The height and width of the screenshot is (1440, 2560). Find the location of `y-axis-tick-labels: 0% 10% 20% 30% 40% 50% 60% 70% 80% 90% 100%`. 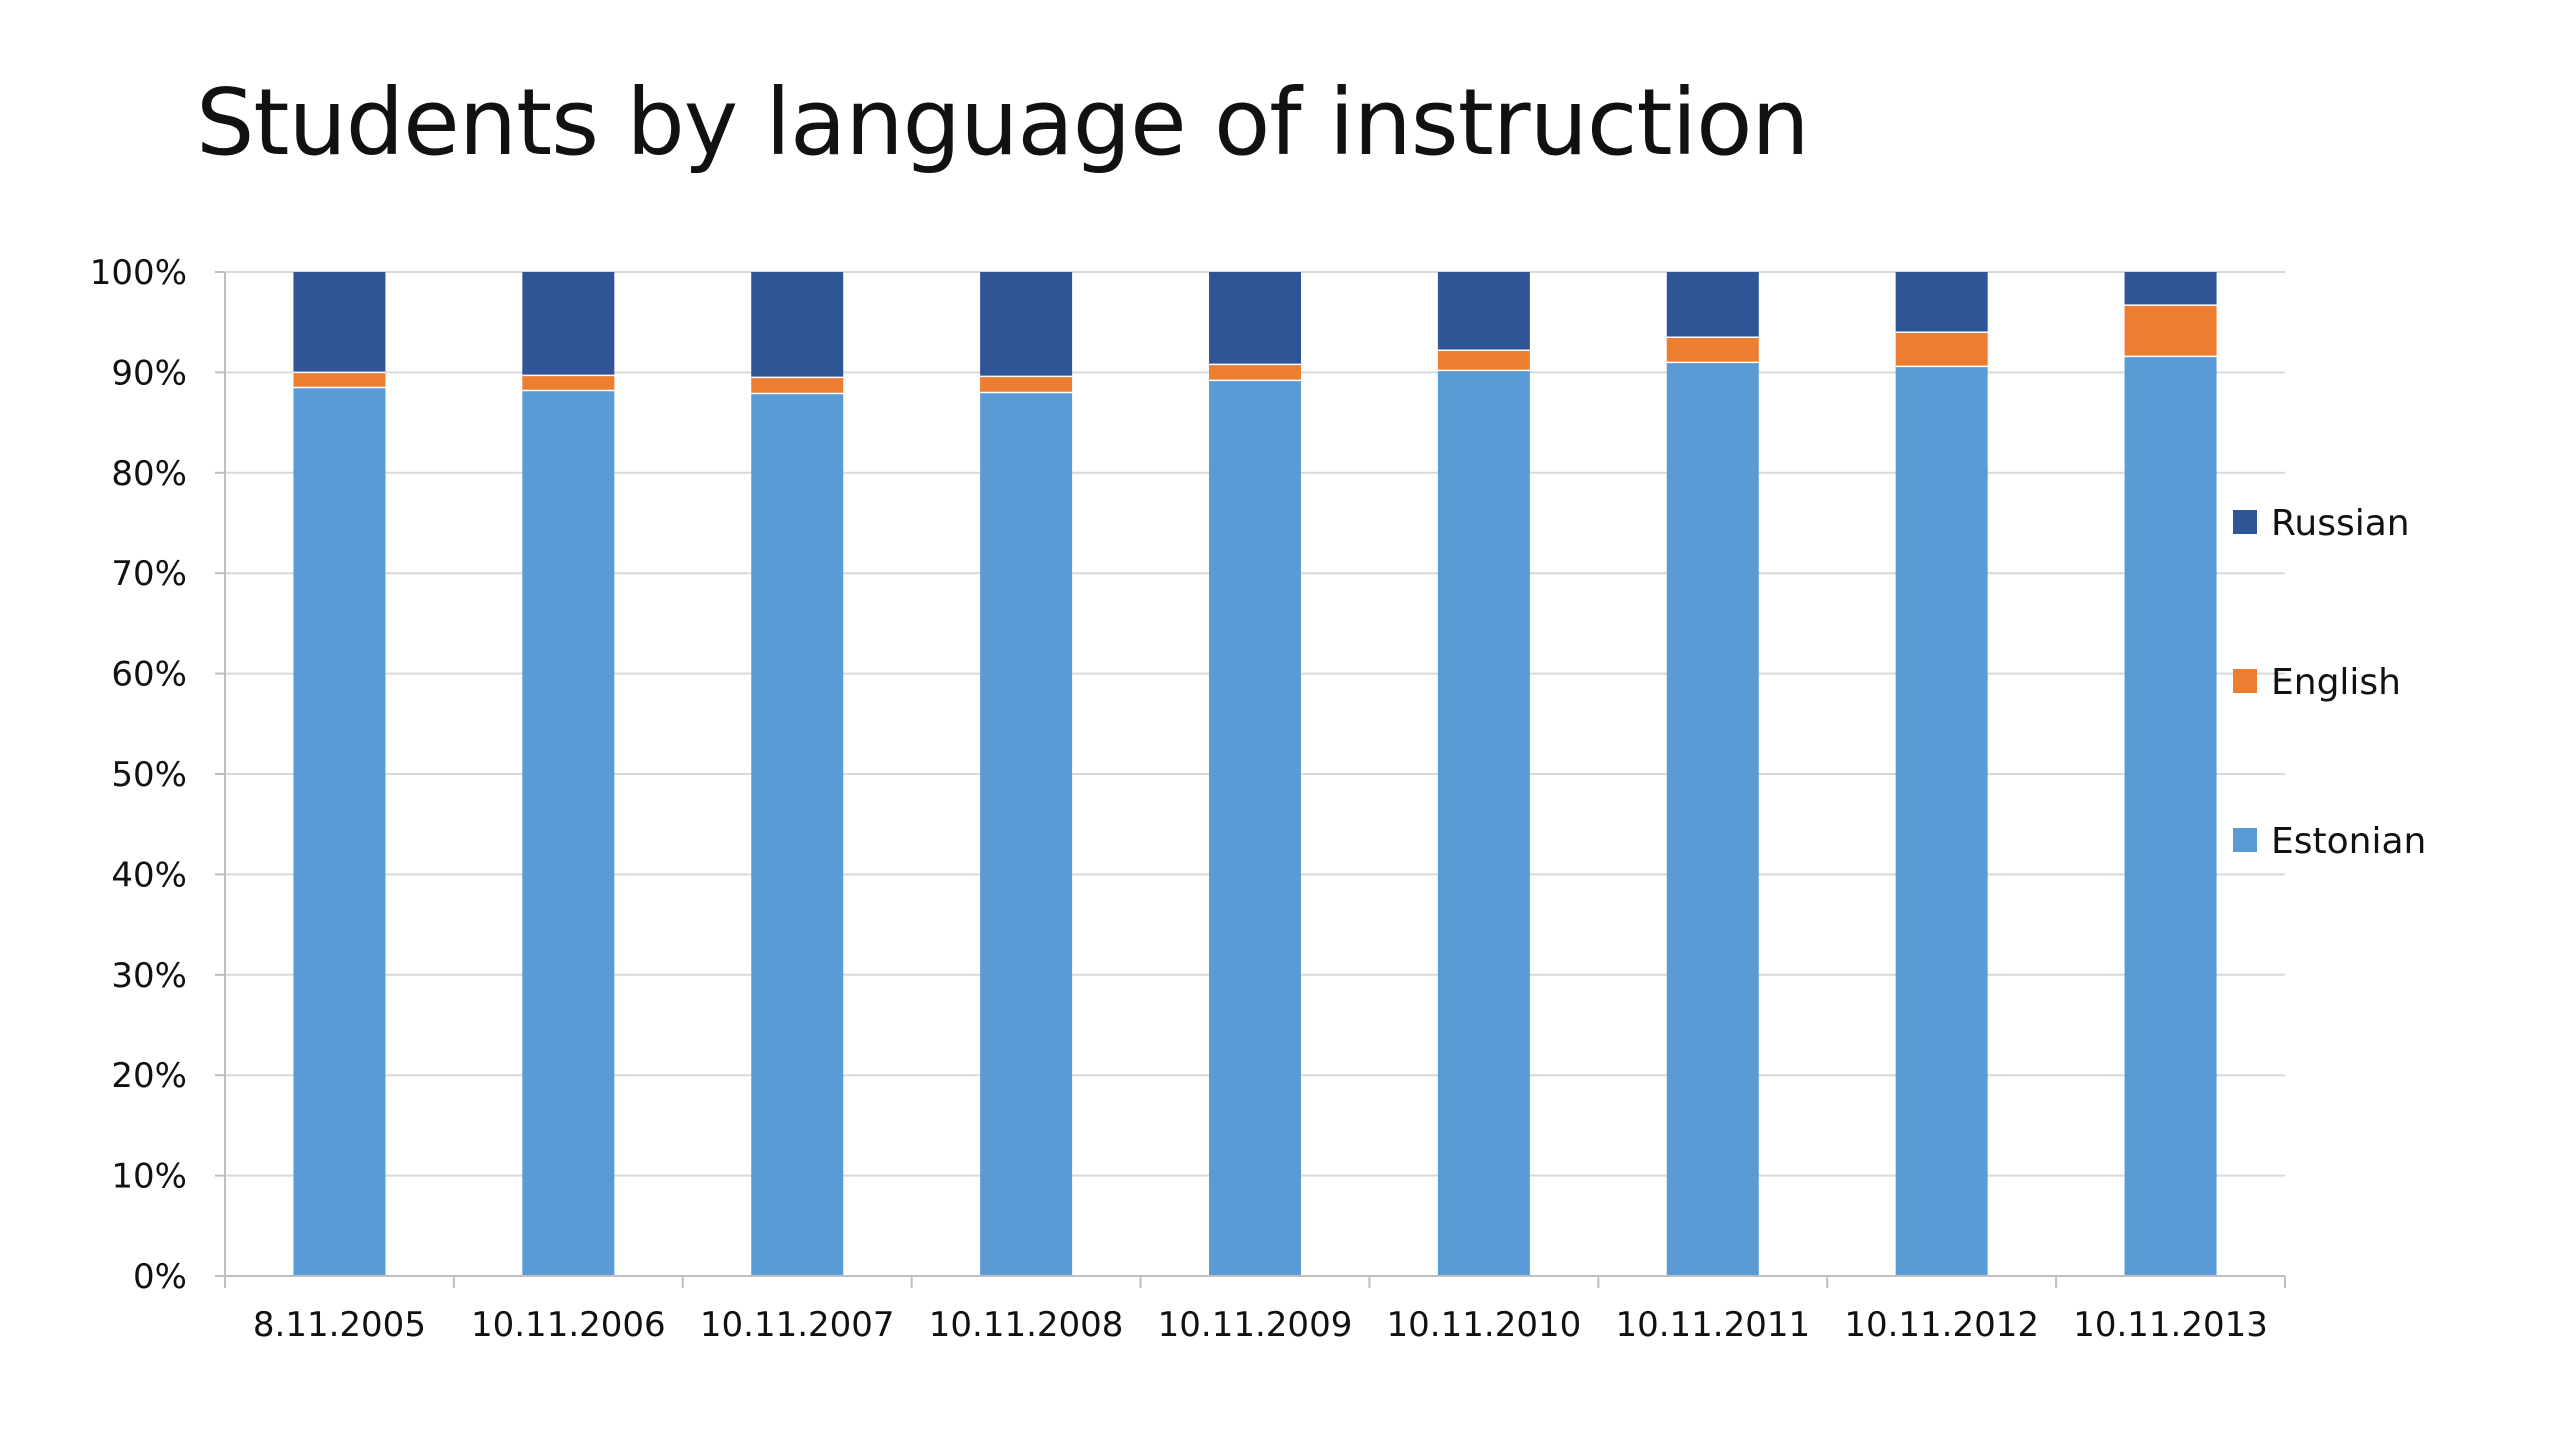

y-axis-tick-labels: 0% 10% 20% 30% 40% 50% 60% 70% 80% 90% 100% is located at coordinates (138, 775).